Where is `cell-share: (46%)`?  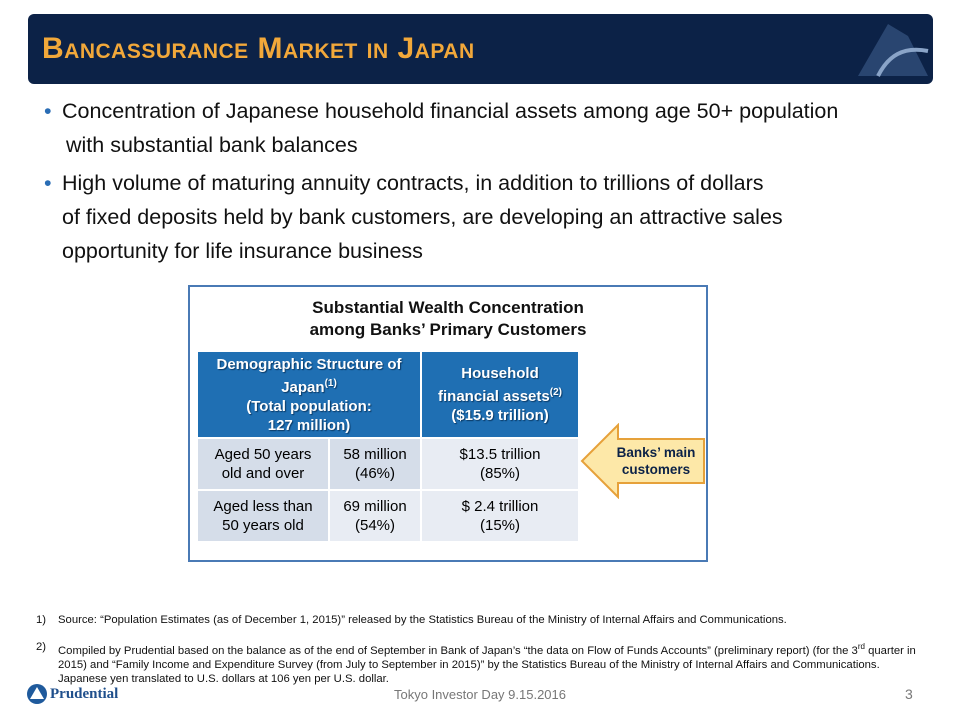
cell-share: (46%) is located at coordinates (374, 473).